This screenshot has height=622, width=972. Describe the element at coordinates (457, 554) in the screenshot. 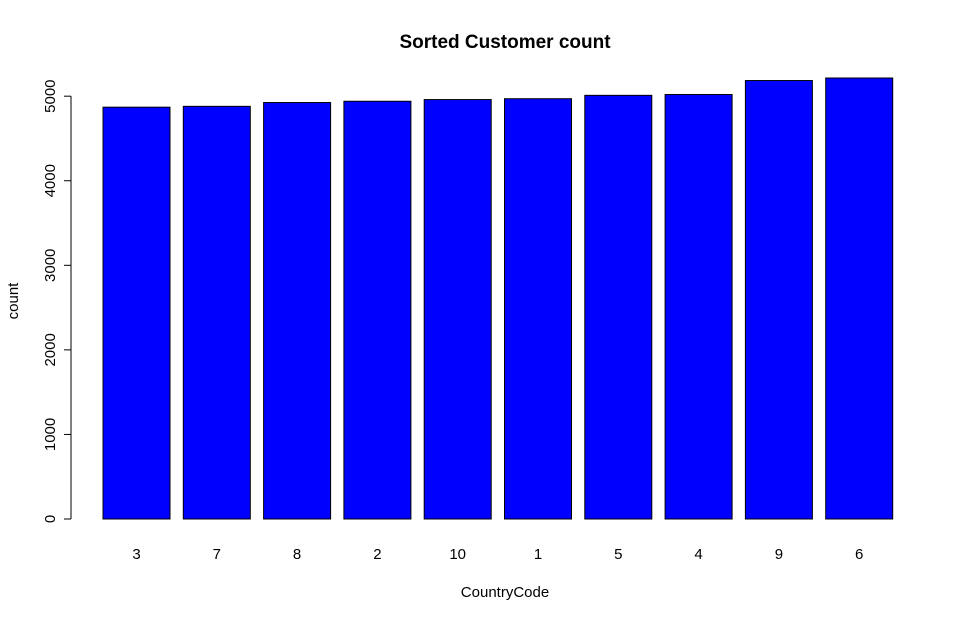

I see `x-tick-label-10: 10` at that location.